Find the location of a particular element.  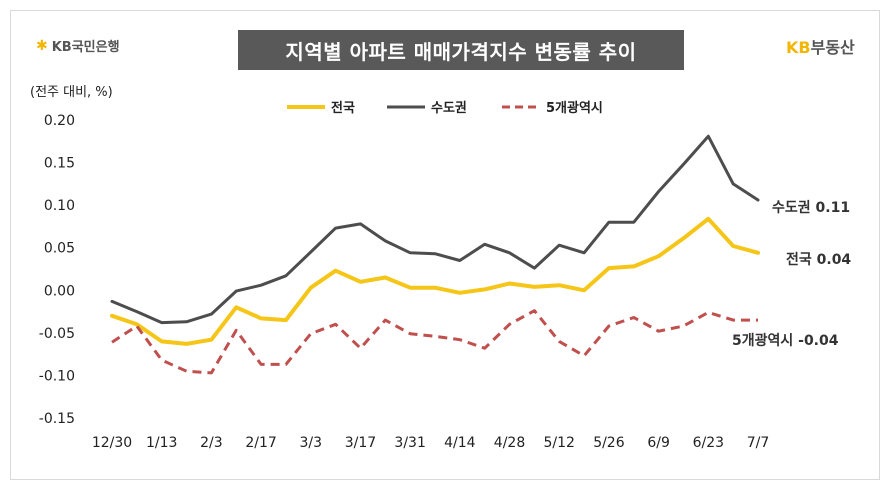

y-unit-label: (전주 대비, %) is located at coordinates (71, 92).